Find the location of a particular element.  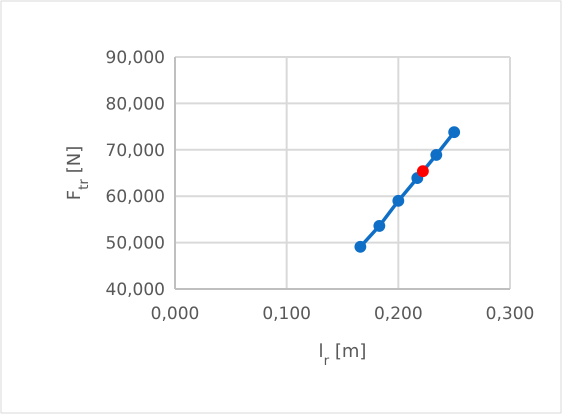

y-tick-label: 90,000 is located at coordinates (135, 58).